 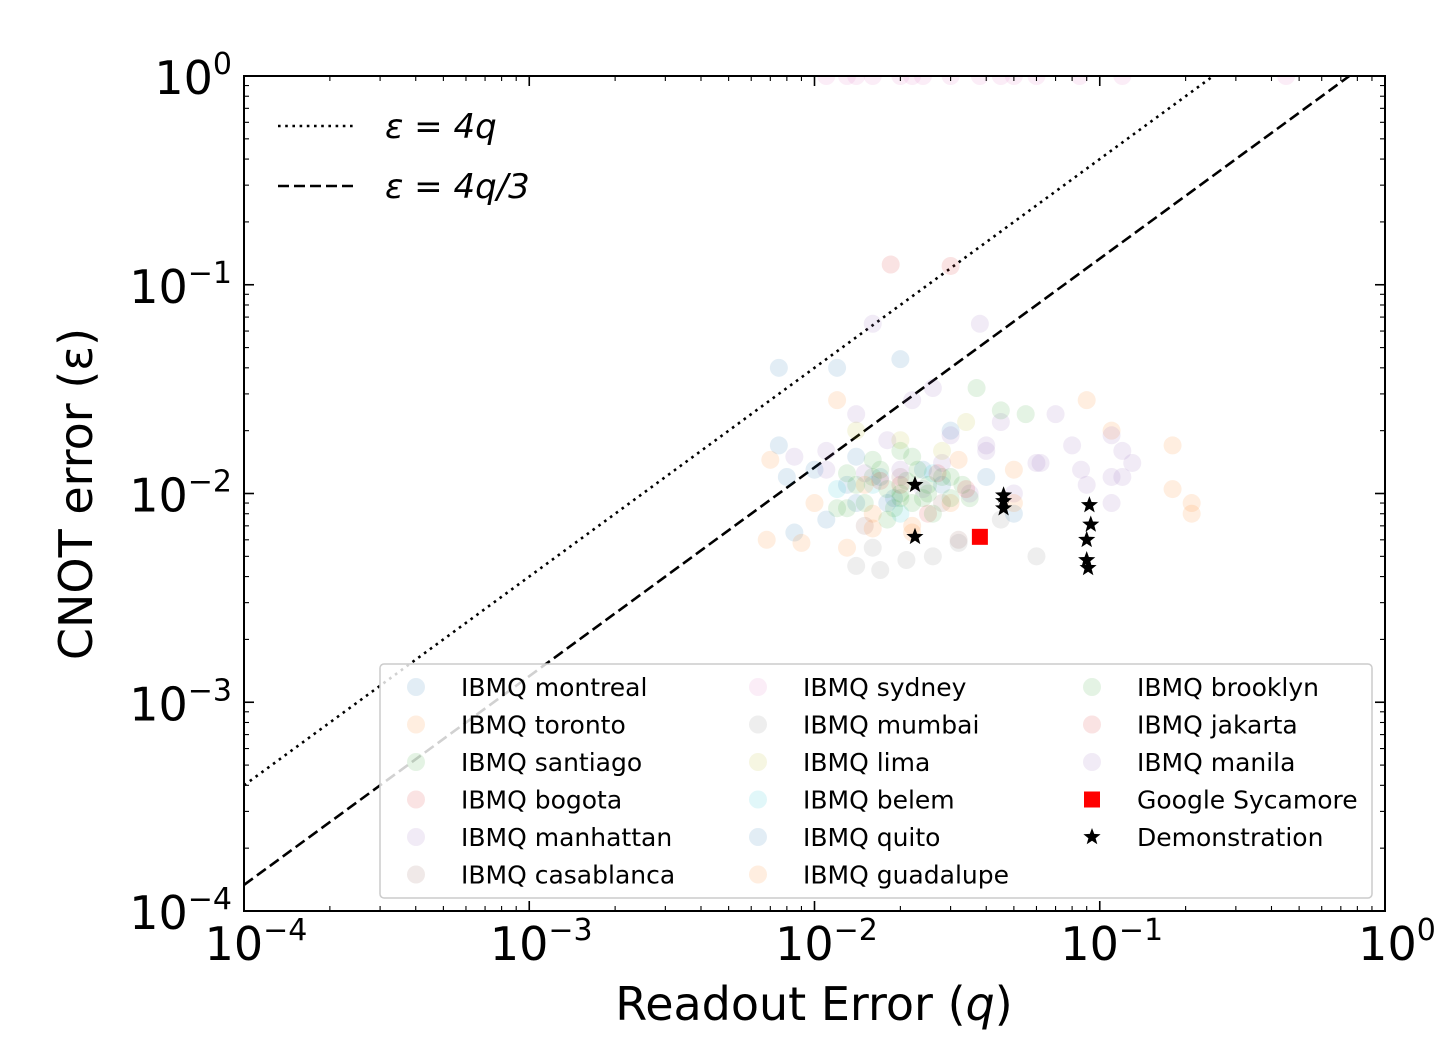 I want to click on series-legend-label-4: IBMQ bogota, so click(x=541, y=800).